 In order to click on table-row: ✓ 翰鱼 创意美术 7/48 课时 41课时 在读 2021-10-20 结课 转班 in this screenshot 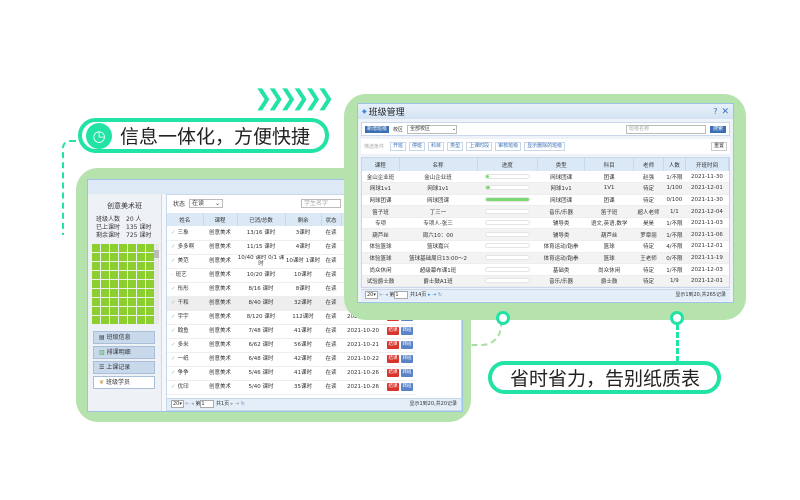, I will do `click(291, 331)`.